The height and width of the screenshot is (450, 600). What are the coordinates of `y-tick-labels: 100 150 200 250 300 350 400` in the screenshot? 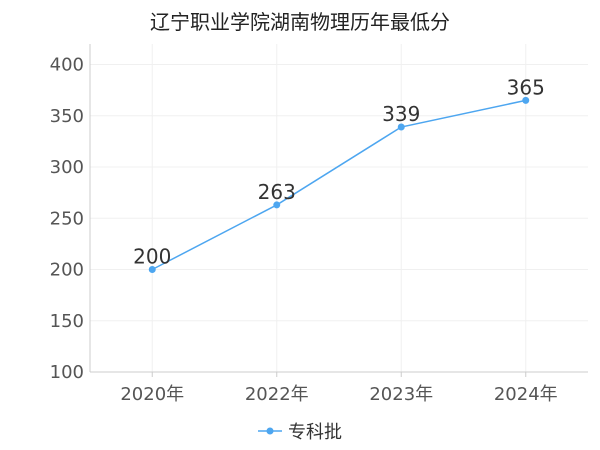 It's located at (67, 219).